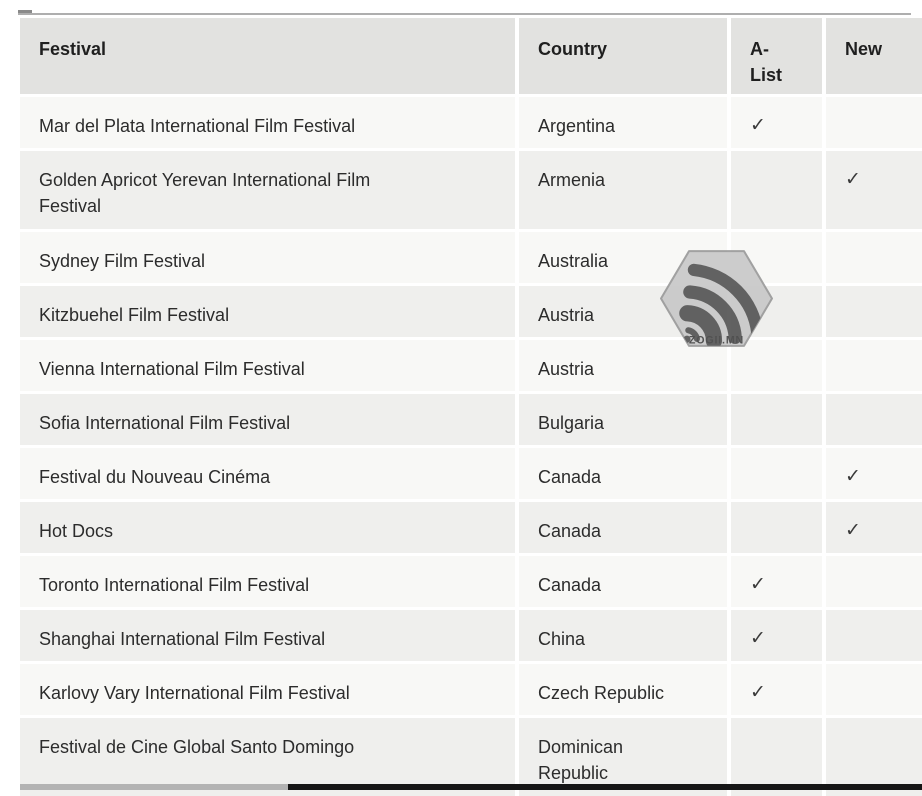 Image resolution: width=922 pixels, height=796 pixels. What do you see at coordinates (464, 14) in the screenshot?
I see `table-top-border` at bounding box center [464, 14].